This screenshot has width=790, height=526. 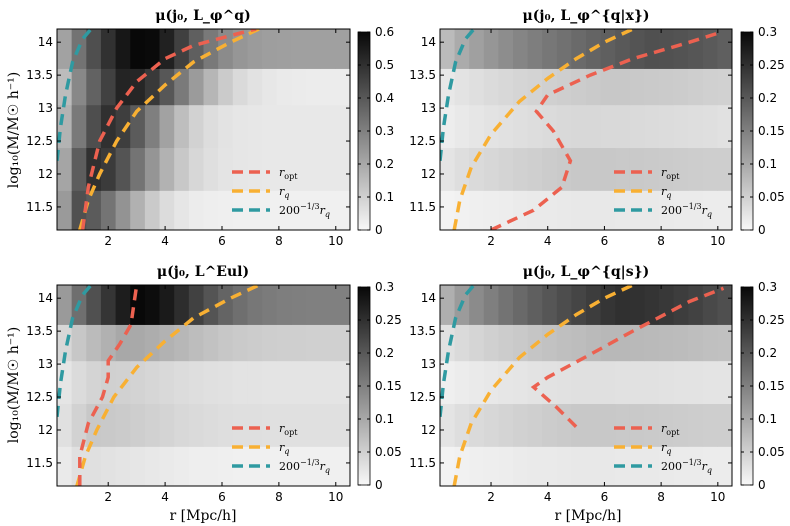 I want to click on x-tick-label: 6, so click(x=222, y=241).